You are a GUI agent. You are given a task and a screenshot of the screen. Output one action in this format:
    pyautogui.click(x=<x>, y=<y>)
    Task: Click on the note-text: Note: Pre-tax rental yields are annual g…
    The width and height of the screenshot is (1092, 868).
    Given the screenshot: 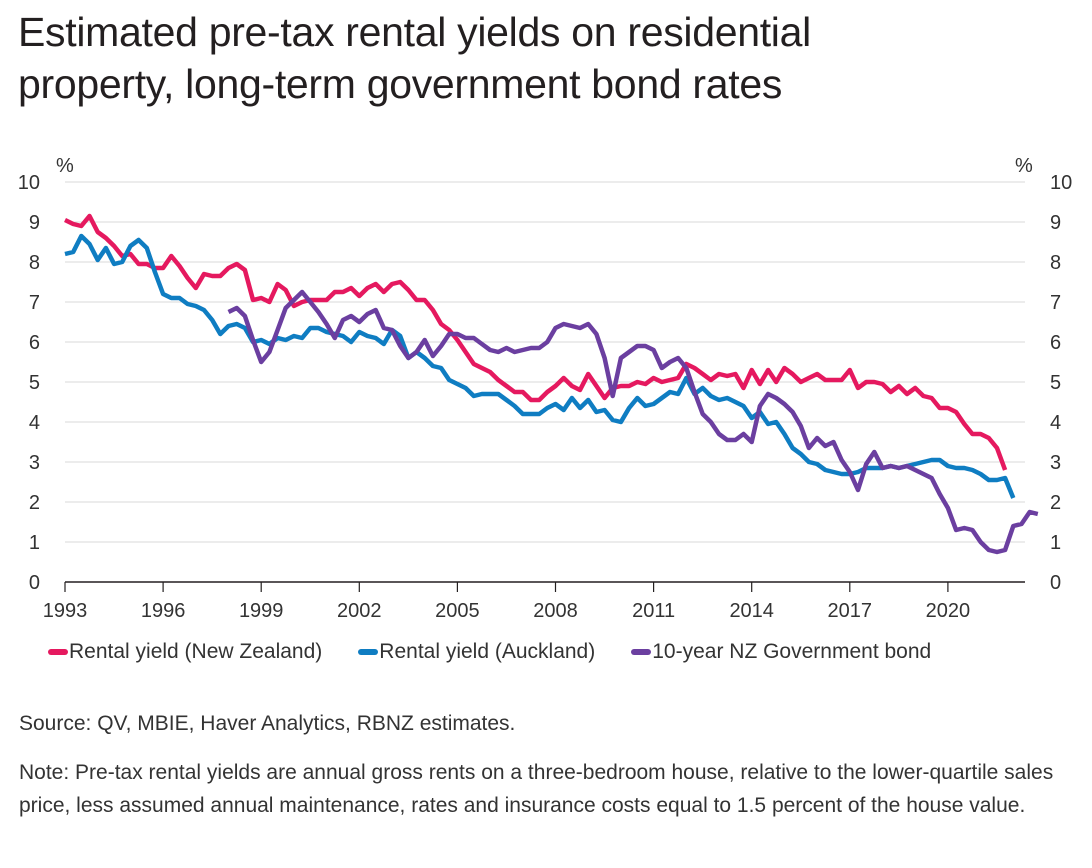 What is the action you would take?
    pyautogui.click(x=536, y=789)
    